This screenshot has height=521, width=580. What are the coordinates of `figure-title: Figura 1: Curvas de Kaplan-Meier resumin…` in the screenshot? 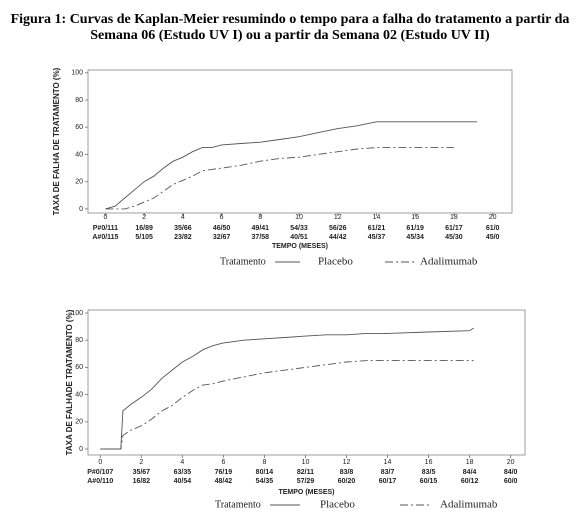 It's located at (290, 27).